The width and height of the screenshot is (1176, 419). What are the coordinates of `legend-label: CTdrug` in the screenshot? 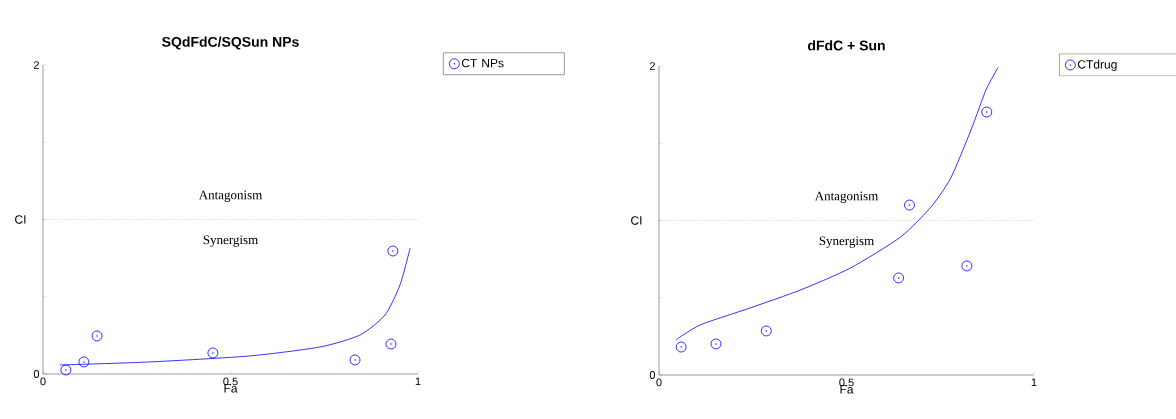 It's located at (1097, 65).